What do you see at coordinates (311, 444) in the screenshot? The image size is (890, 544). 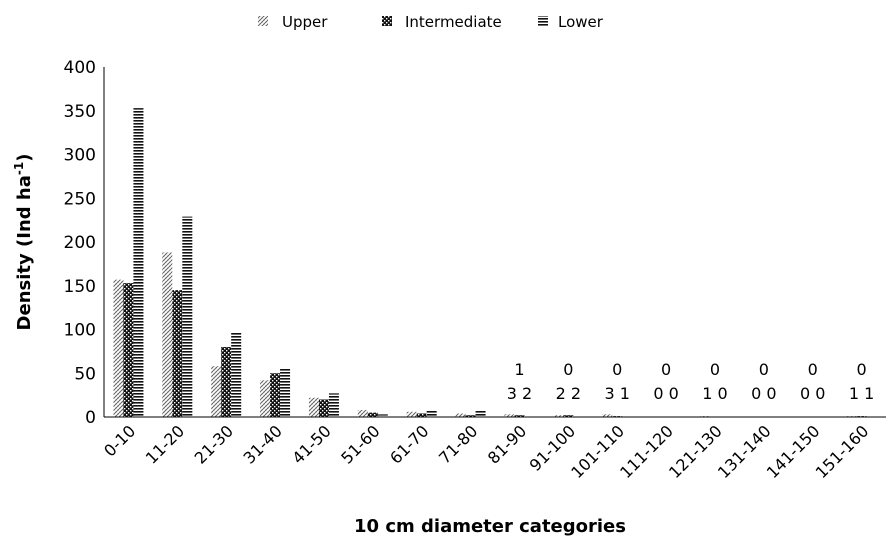 I see `x-tick-label-41-50: 41-50` at bounding box center [311, 444].